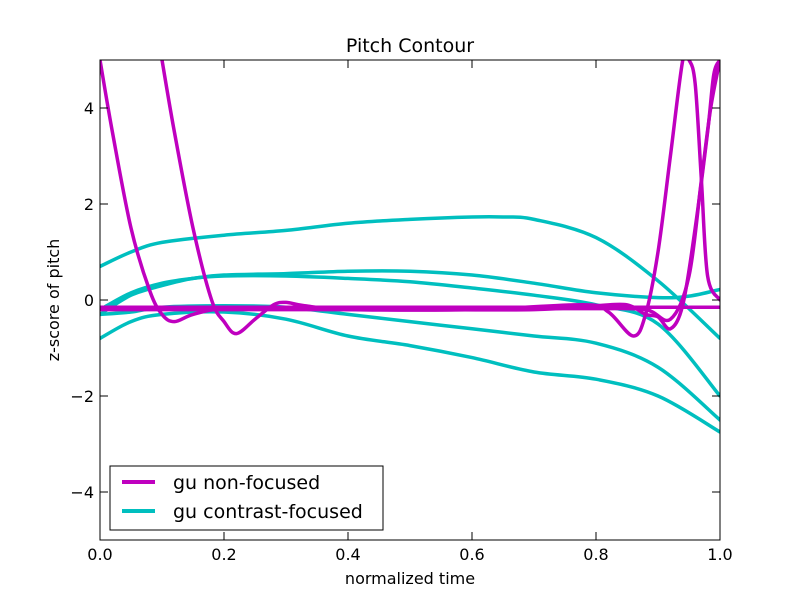 The image size is (800, 600). Describe the element at coordinates (99, 554) in the screenshot. I see `x-tick-label: 0.0` at that location.